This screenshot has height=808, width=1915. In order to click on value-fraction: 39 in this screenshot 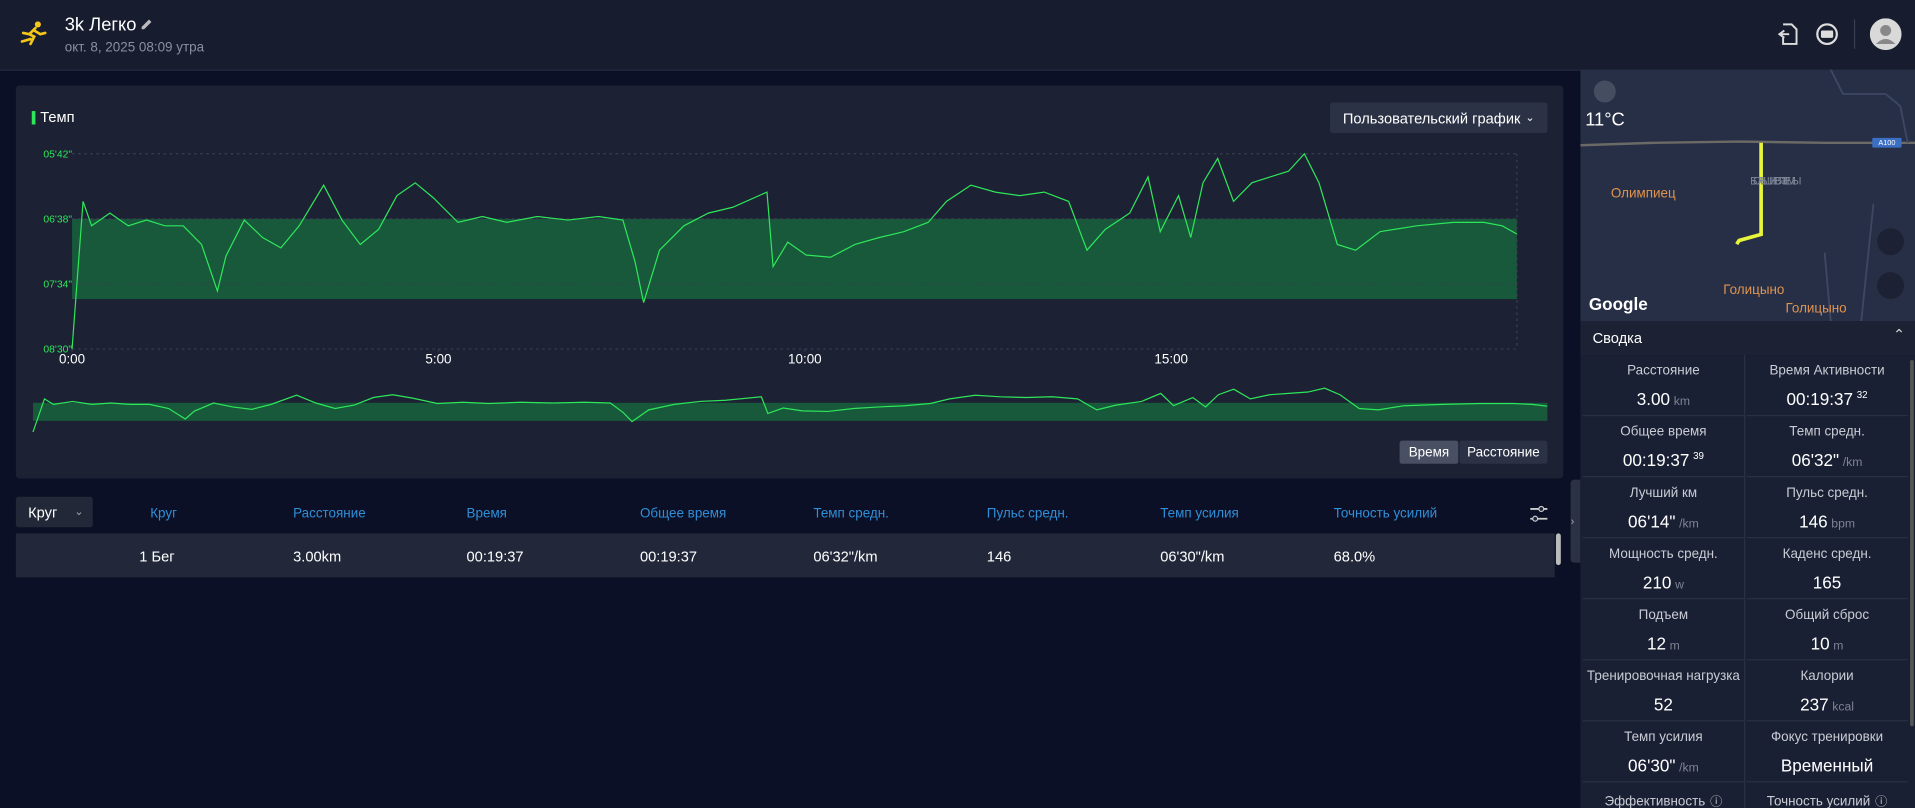, I will do `click(1698, 456)`.